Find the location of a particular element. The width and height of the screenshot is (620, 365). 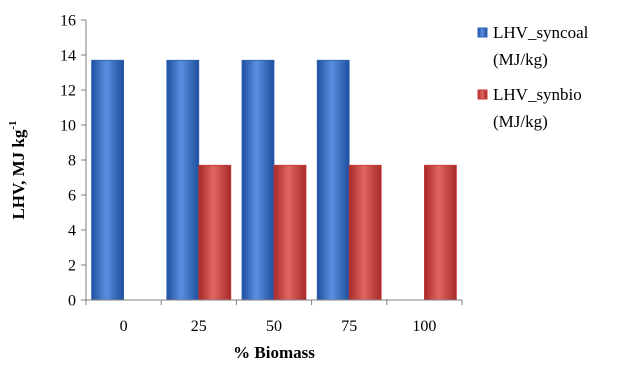

y-ticks-group: 0 2 4 6 8 10 12 14 16 is located at coordinates (73, 161).